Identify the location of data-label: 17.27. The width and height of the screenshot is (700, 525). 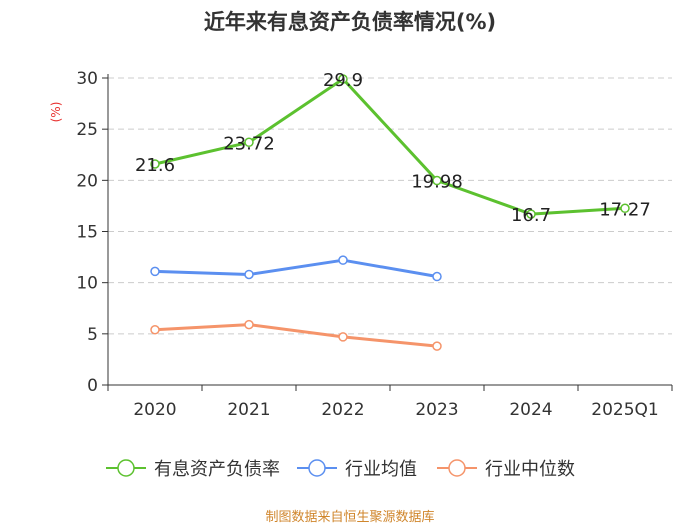
(625, 209).